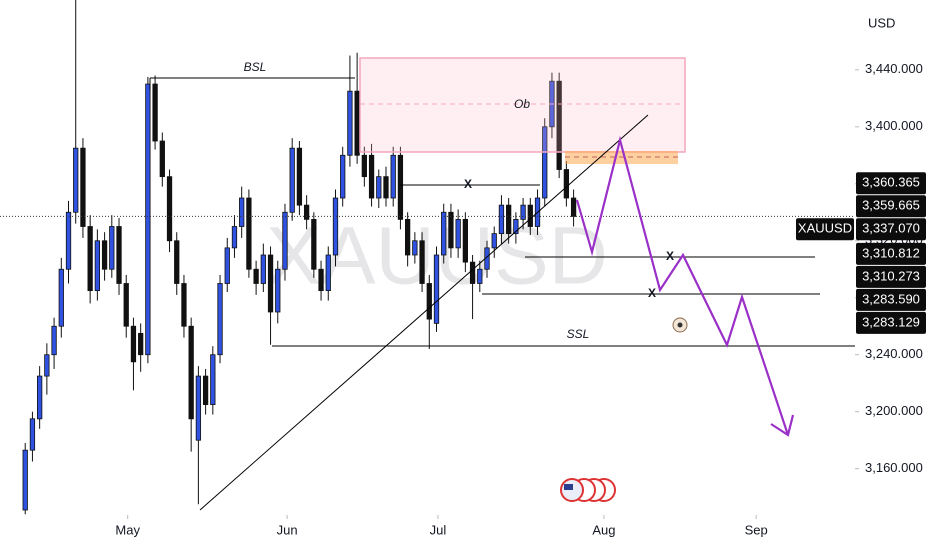  What do you see at coordinates (127, 529) in the screenshot?
I see `x-tick-label: May` at bounding box center [127, 529].